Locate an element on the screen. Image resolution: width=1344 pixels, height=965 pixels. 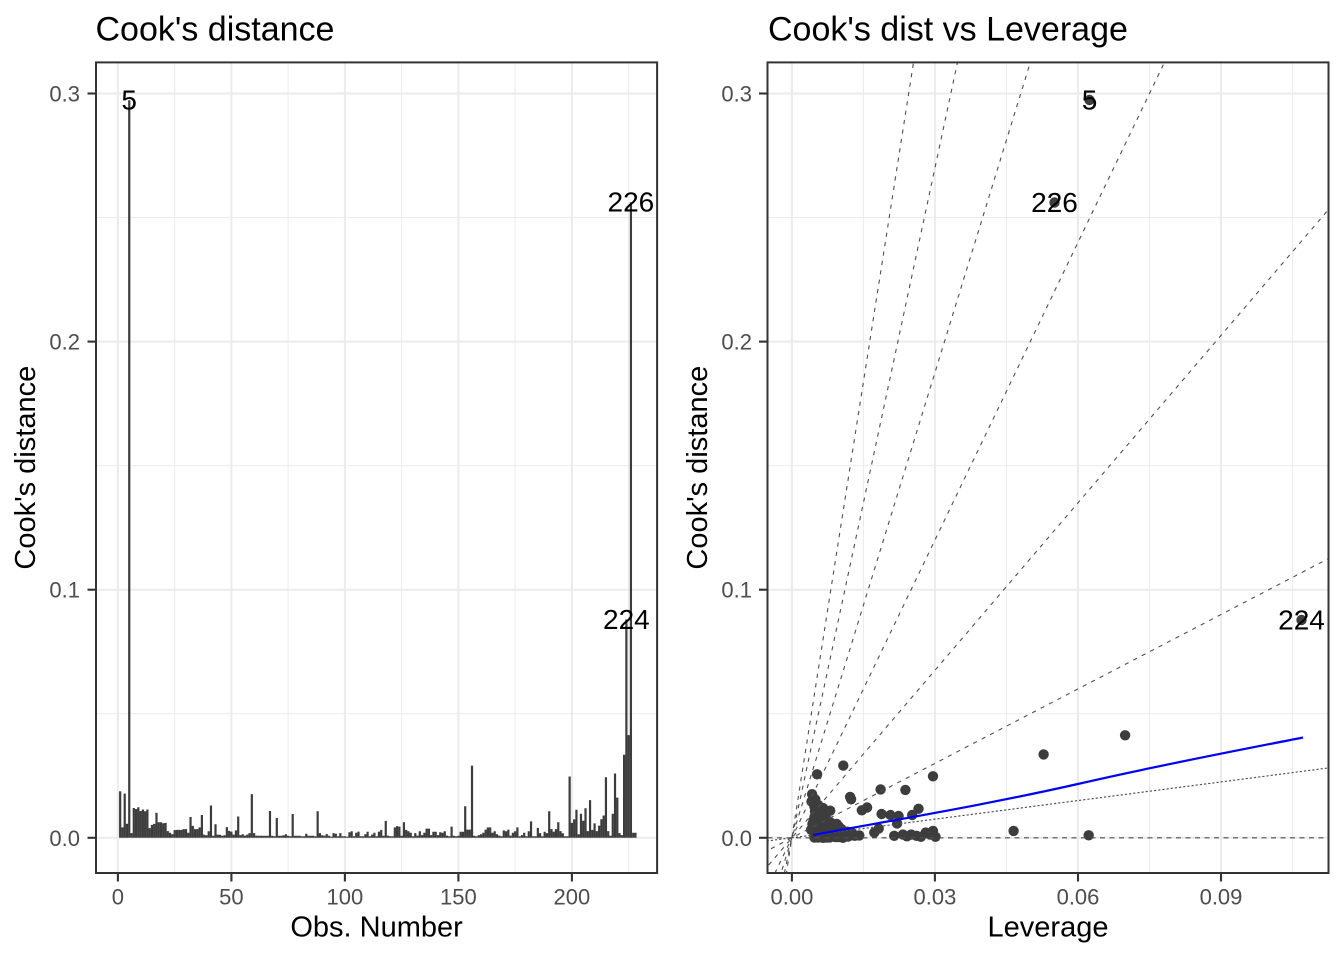
svg-text: 0.09 is located at coordinates (1221, 897).